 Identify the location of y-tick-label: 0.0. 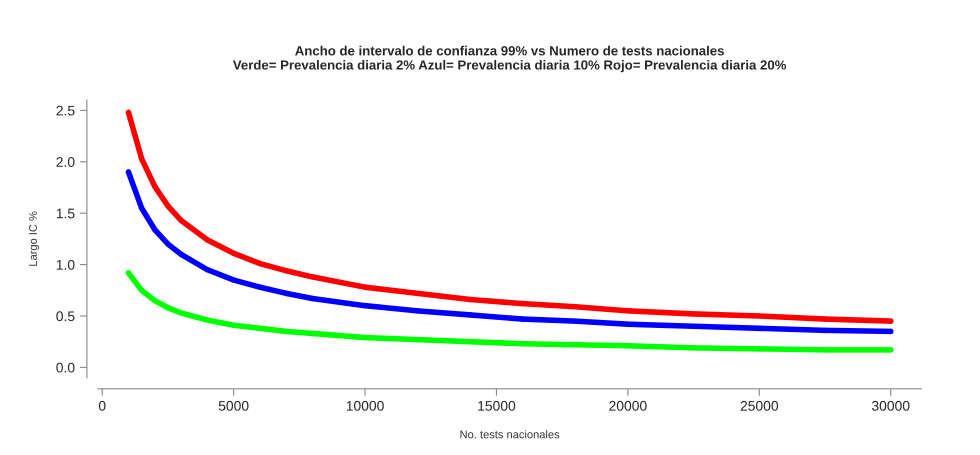
(65, 367).